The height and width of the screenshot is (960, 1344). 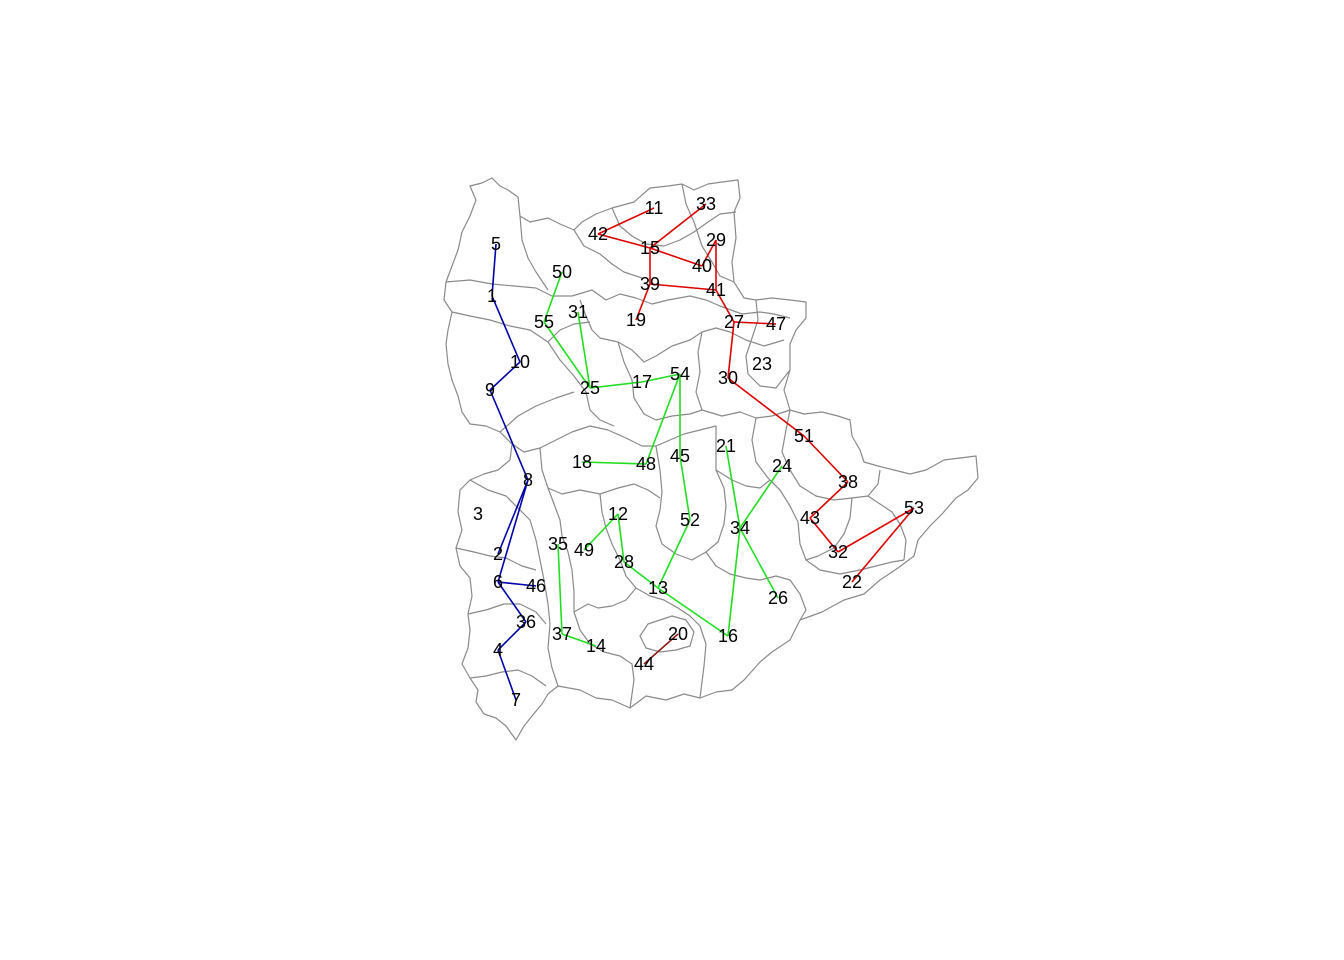 I want to click on node-label-4: 4, so click(x=498, y=650).